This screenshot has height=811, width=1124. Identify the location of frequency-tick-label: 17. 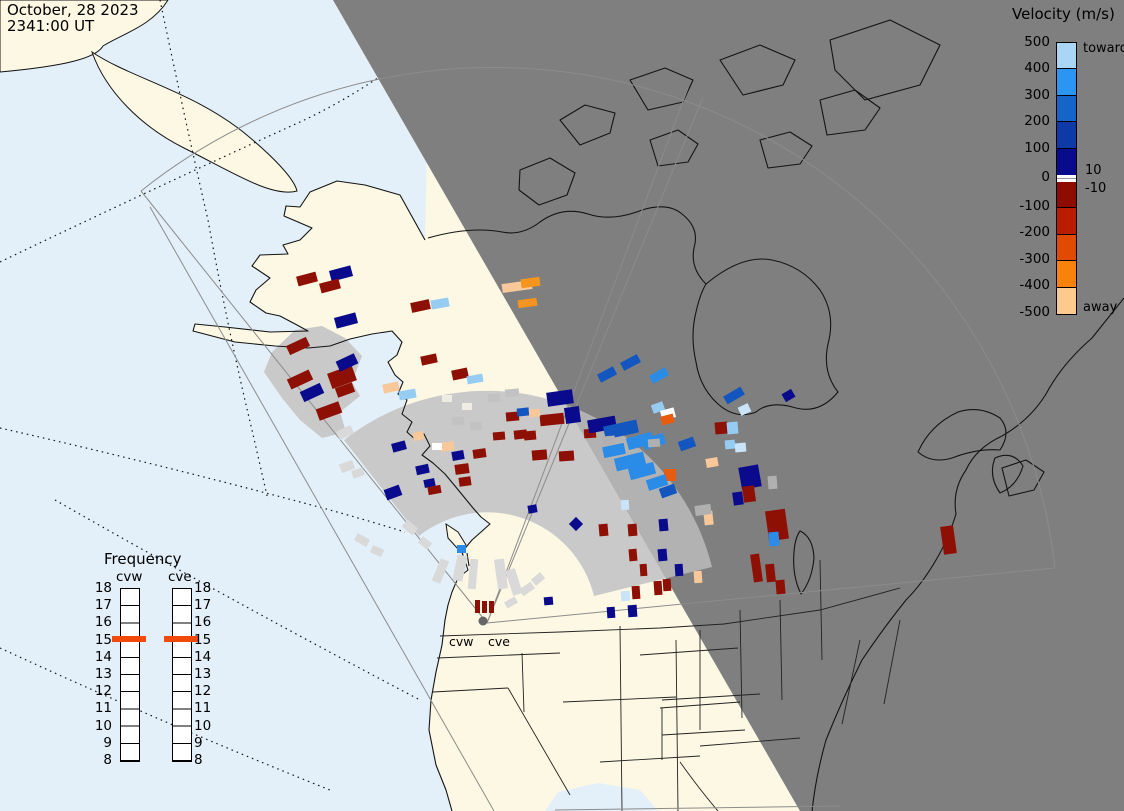
(103, 605).